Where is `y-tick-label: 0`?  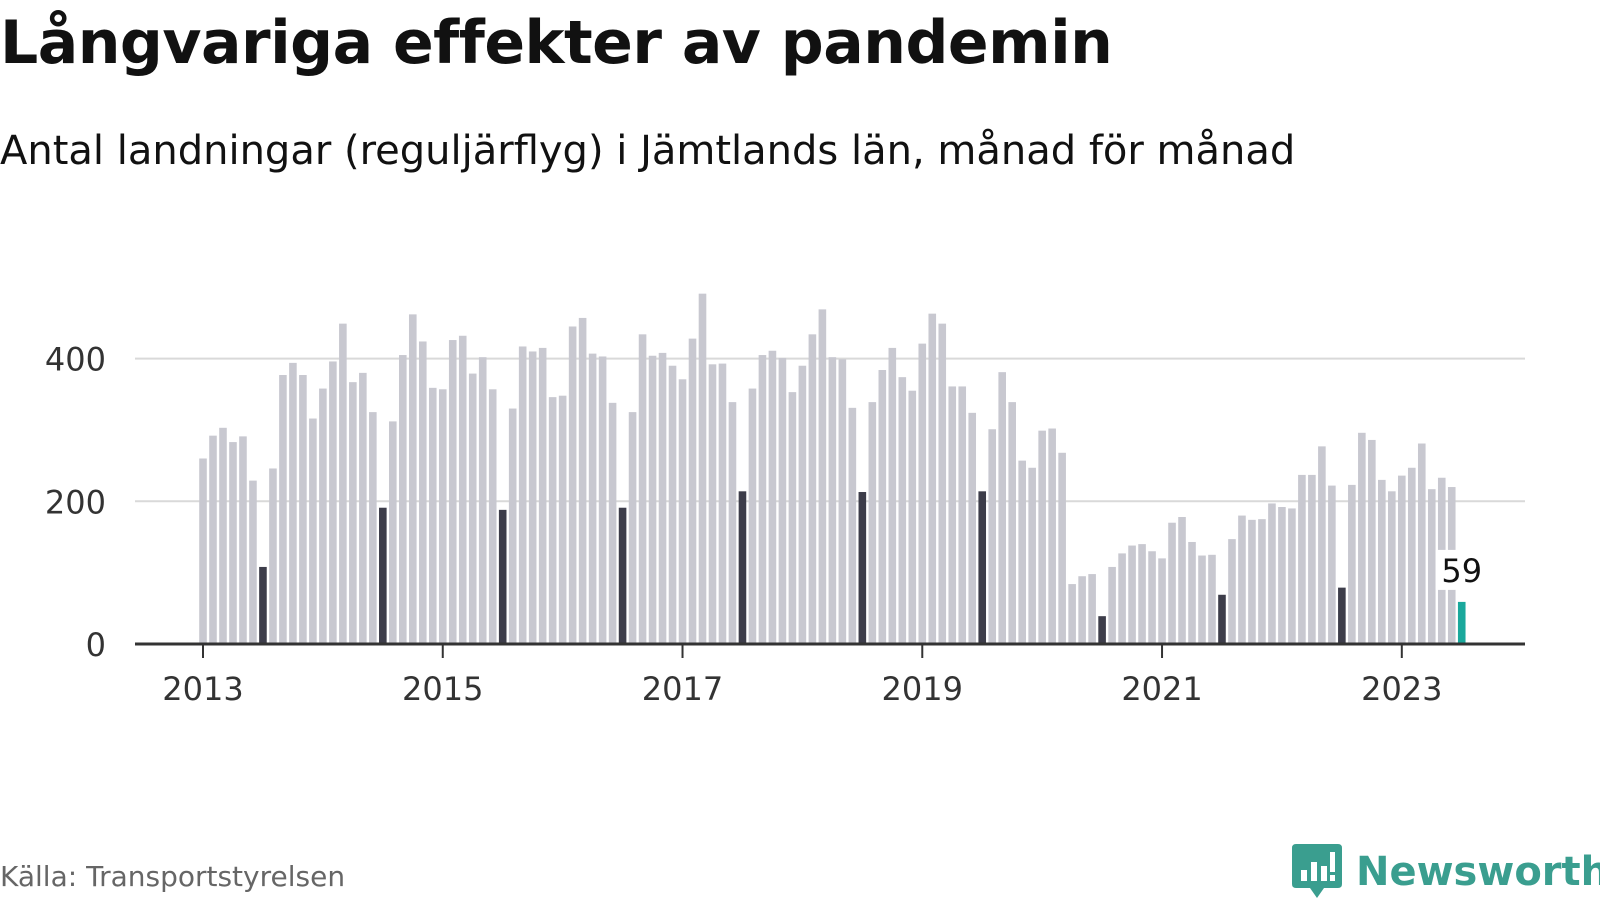 y-tick-label: 0 is located at coordinates (96, 645).